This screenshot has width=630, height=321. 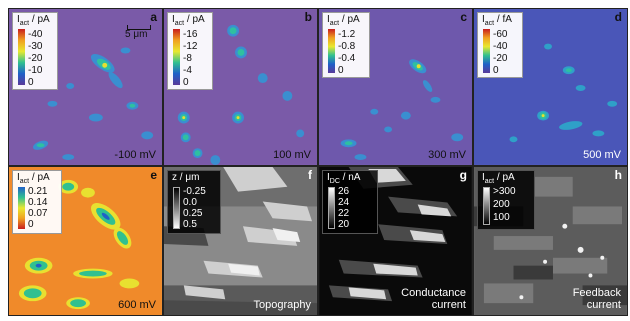 I want to click on panel-c-letter: c, so click(x=463, y=17).